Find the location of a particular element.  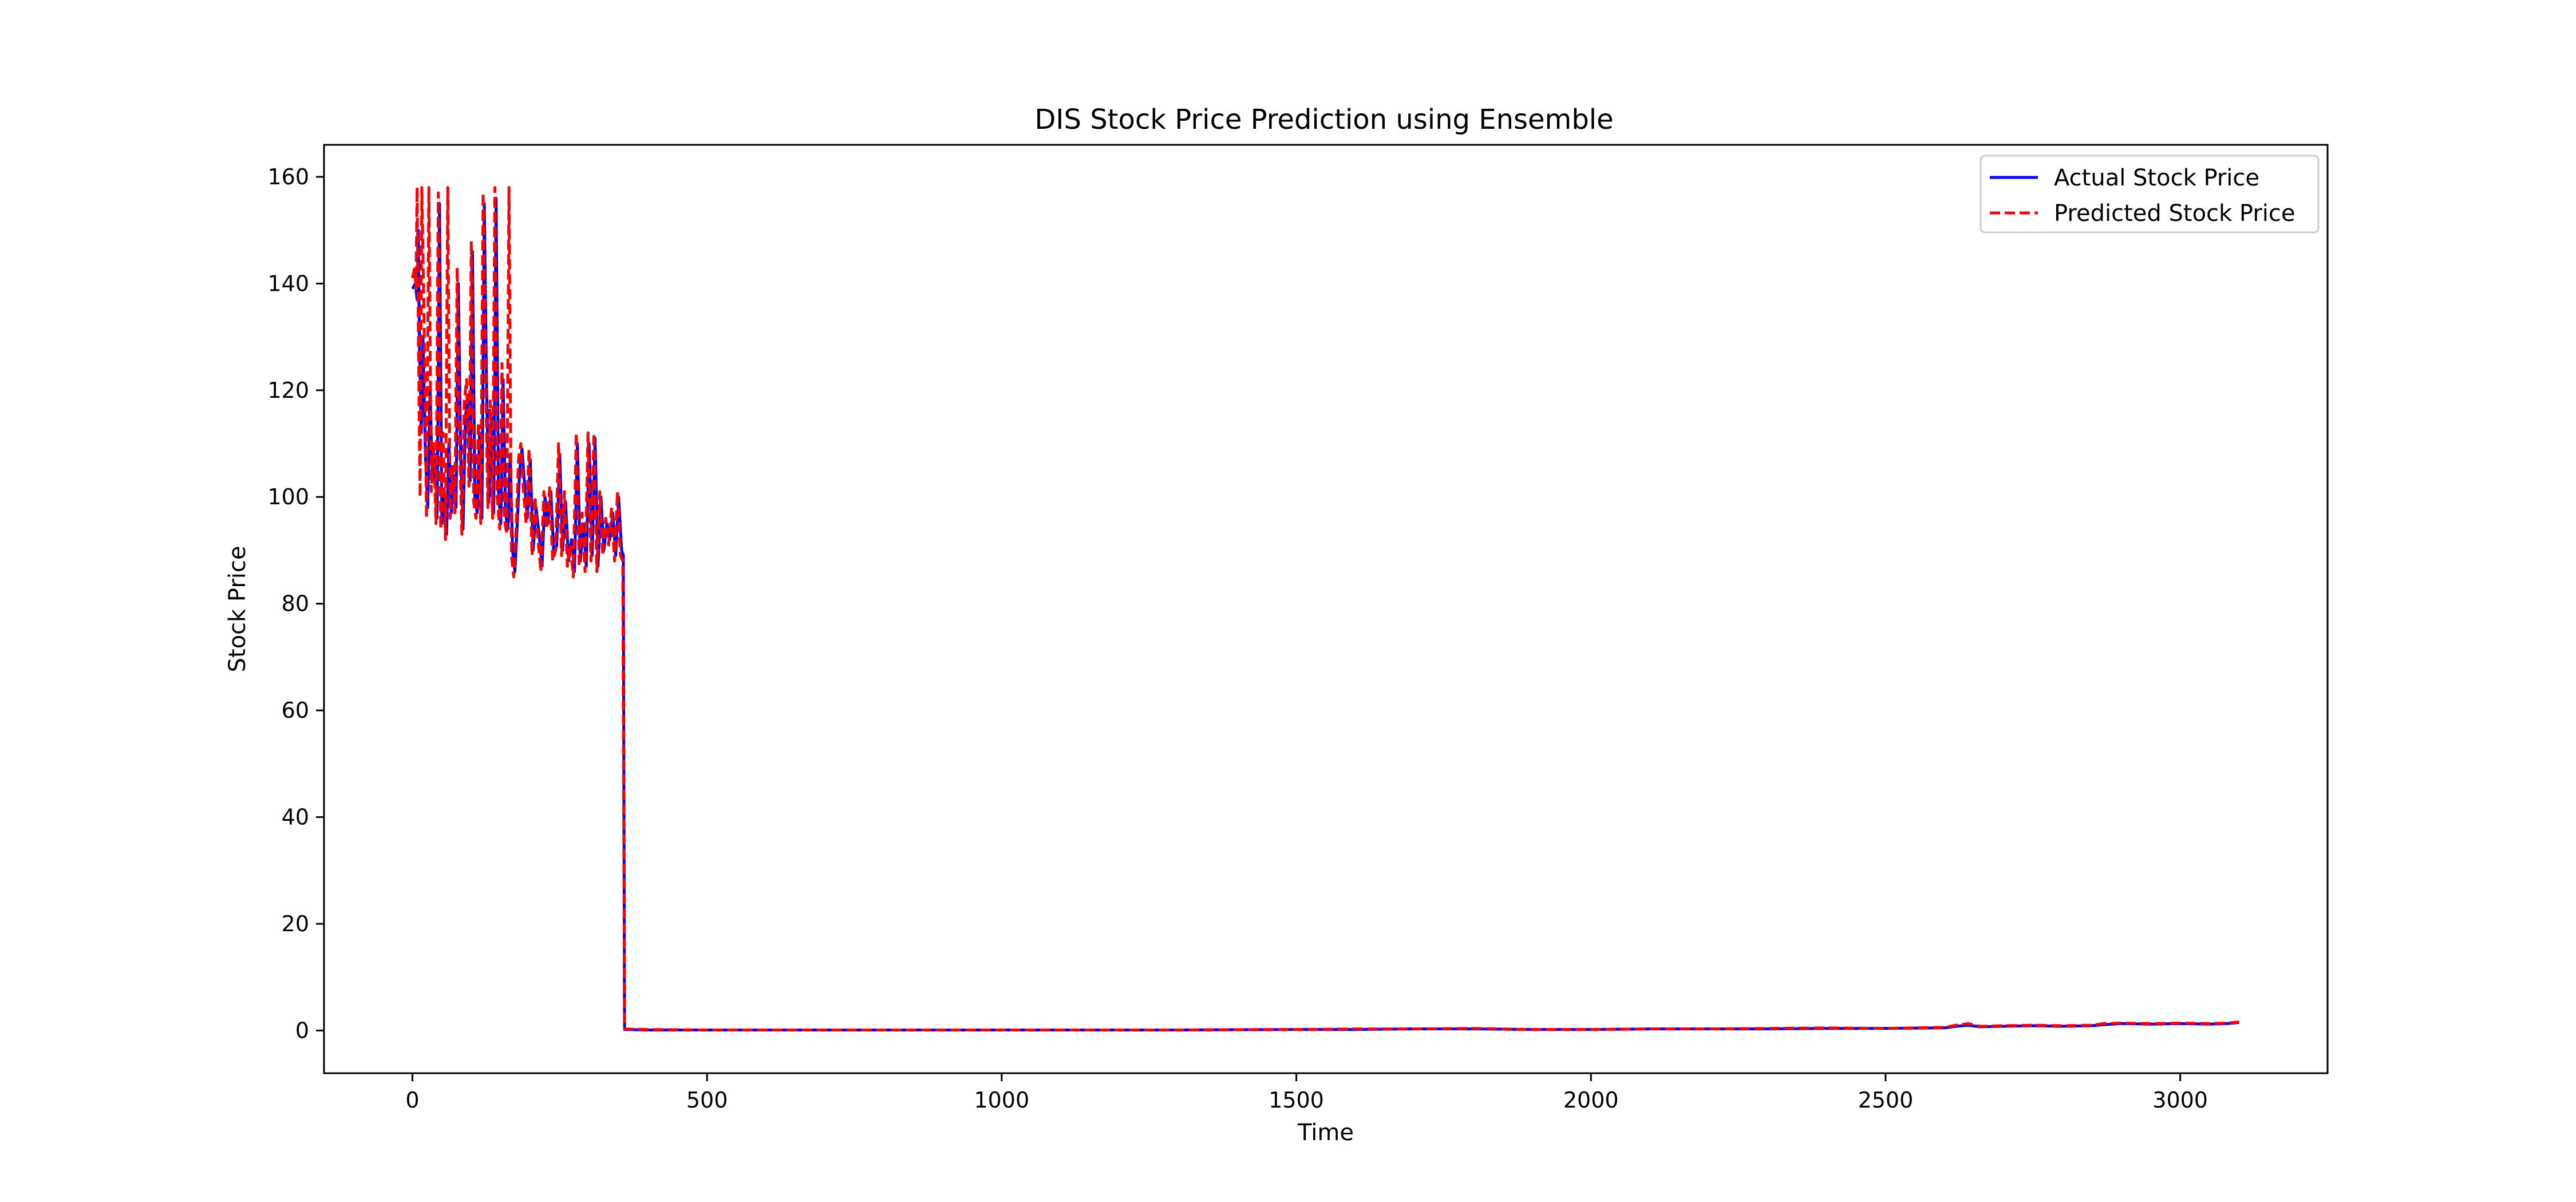

legend: Actual Stock Price Predicted Stock Price is located at coordinates (2150, 195).